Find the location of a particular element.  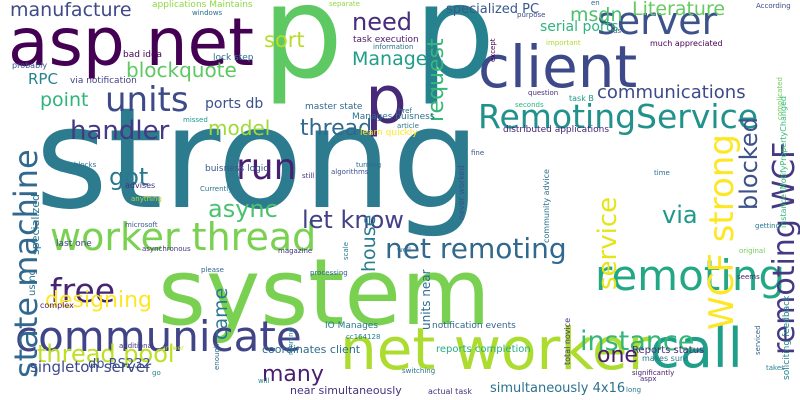

cloud-word: RemotingService is located at coordinates (618, 116).